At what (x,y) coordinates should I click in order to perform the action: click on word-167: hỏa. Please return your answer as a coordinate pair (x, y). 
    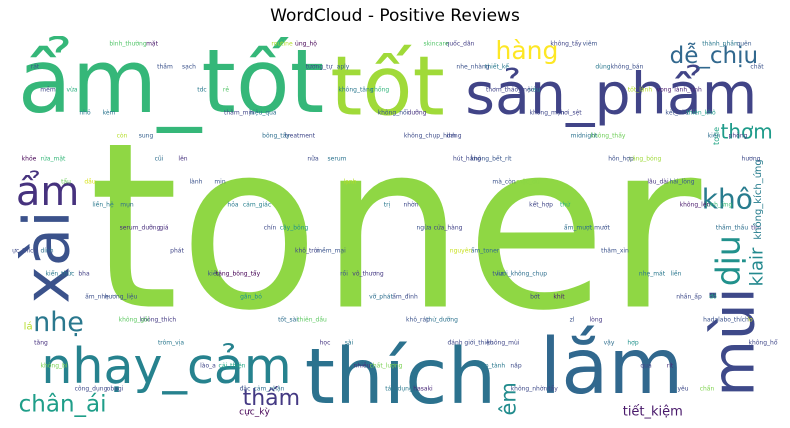
    Looking at the image, I should click on (232, 205).